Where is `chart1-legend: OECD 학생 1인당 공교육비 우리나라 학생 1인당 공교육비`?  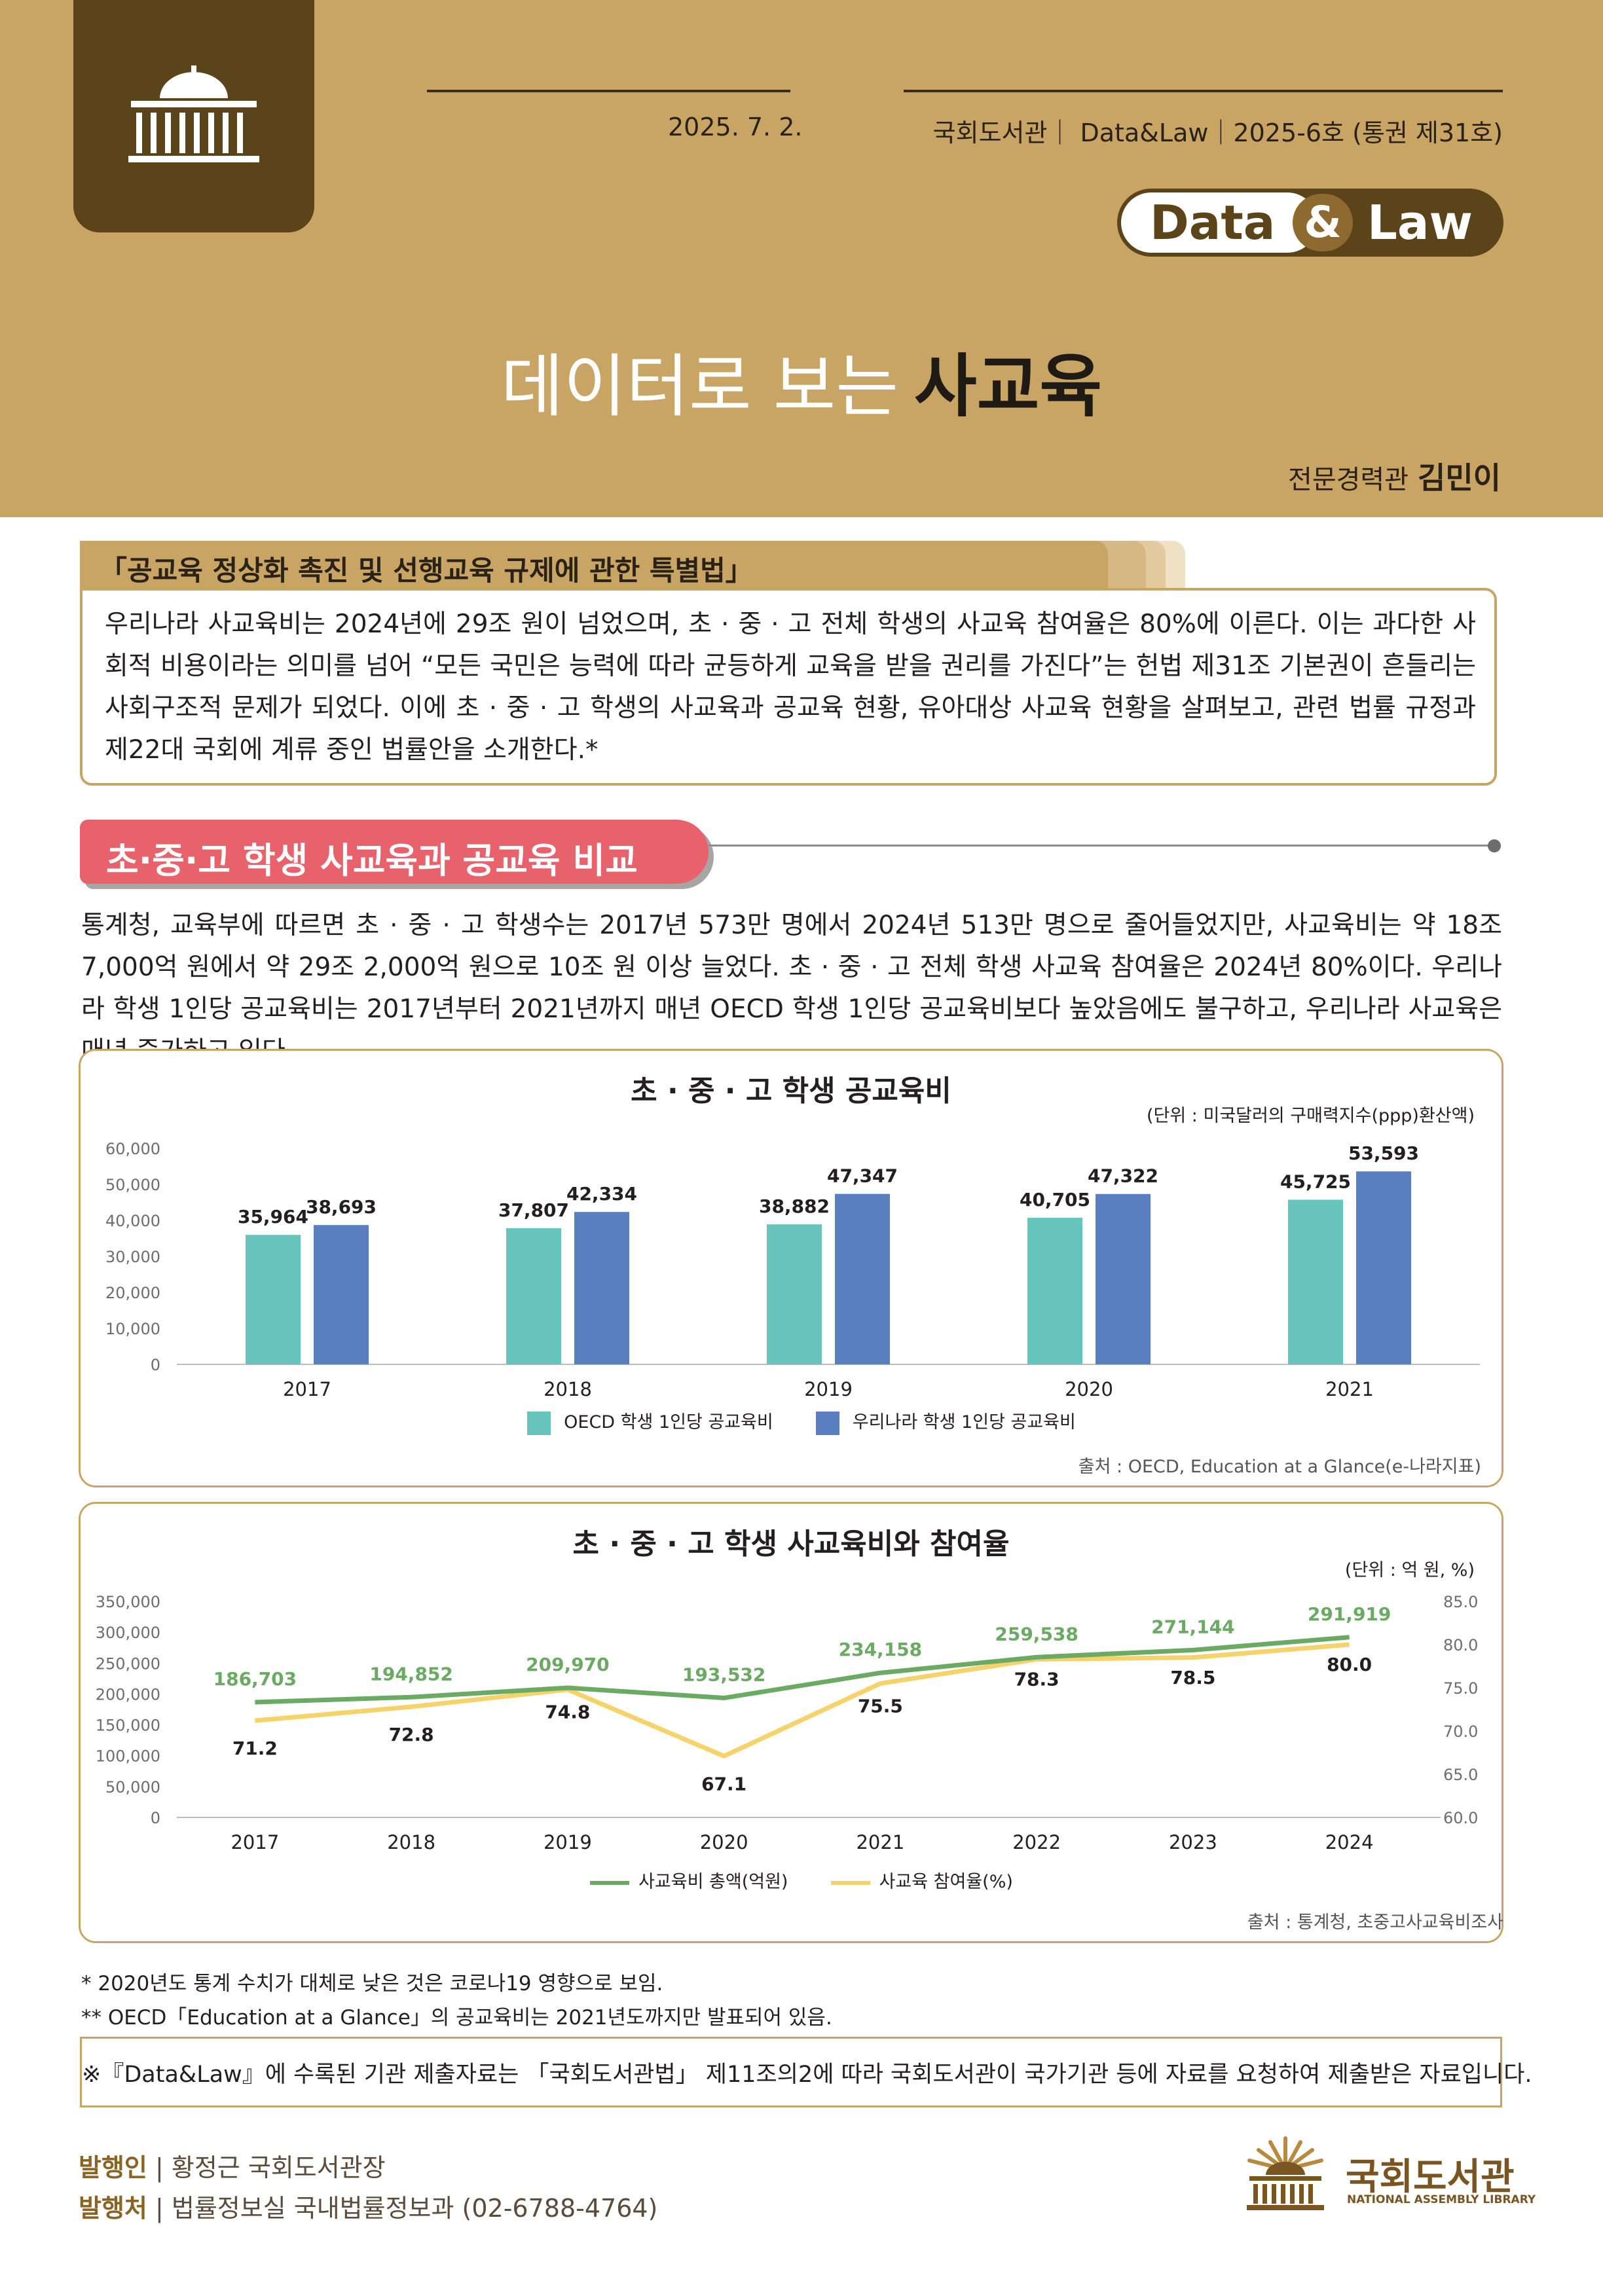
chart1-legend: OECD 학생 1인당 공교육비 우리나라 학생 1인당 공교육비 is located at coordinates (801, 1421).